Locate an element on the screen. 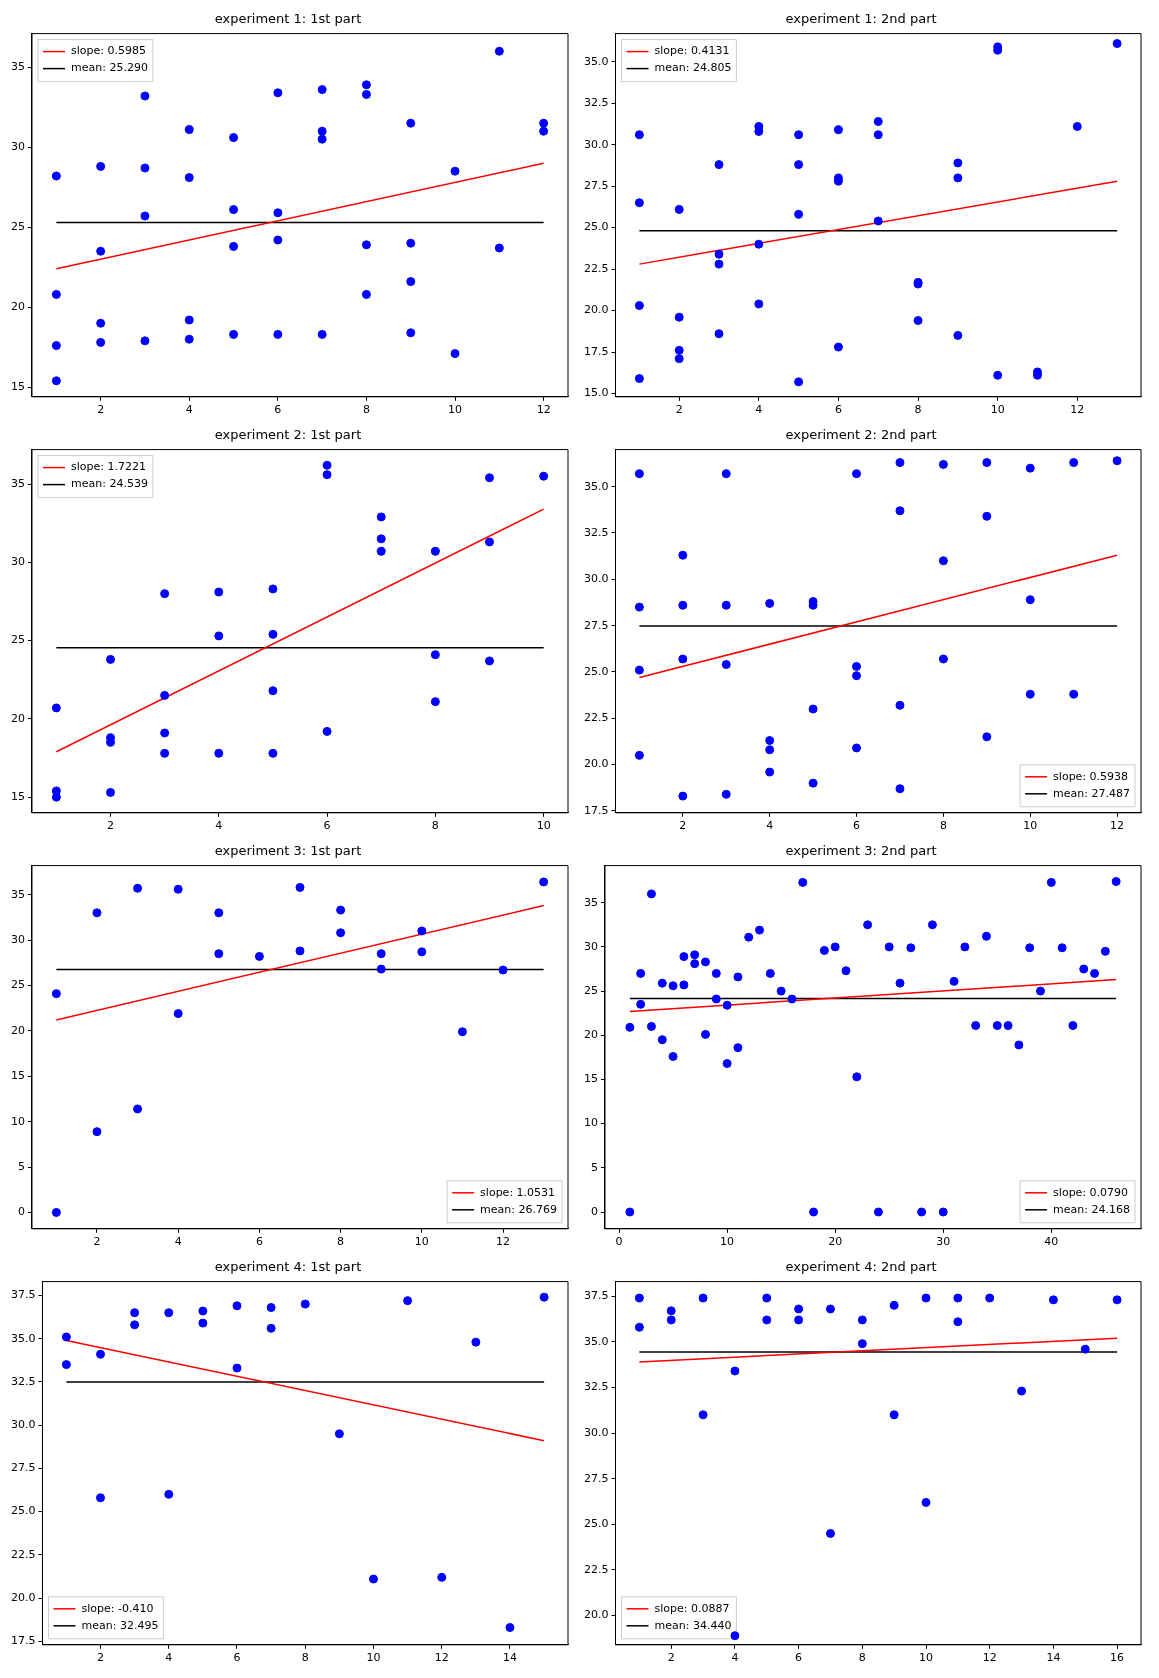 The image size is (1159, 1678). legend-label: mean: 24.539 is located at coordinates (109, 484).